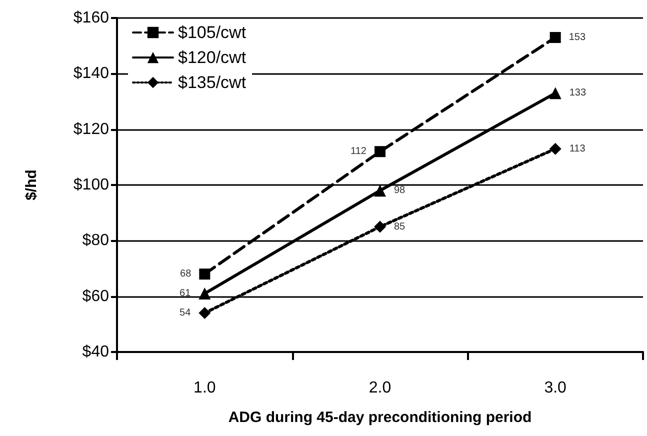 The height and width of the screenshot is (436, 647). Describe the element at coordinates (186, 313) in the screenshot. I see `data-label: 54` at that location.